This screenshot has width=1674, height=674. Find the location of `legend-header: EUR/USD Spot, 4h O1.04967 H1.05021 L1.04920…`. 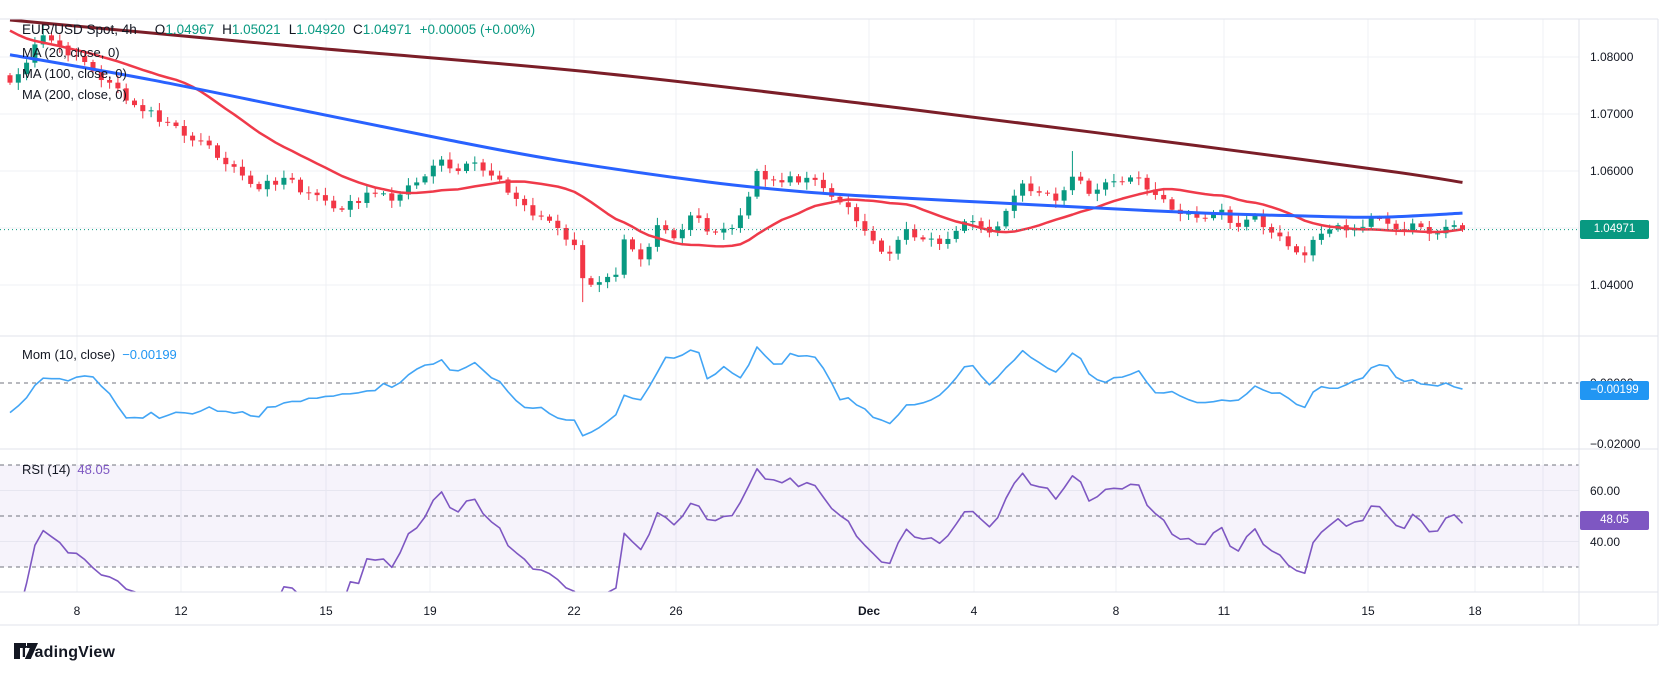

legend-header: EUR/USD Spot, 4h O1.04967 H1.05021 L1.04920… is located at coordinates (278, 29).